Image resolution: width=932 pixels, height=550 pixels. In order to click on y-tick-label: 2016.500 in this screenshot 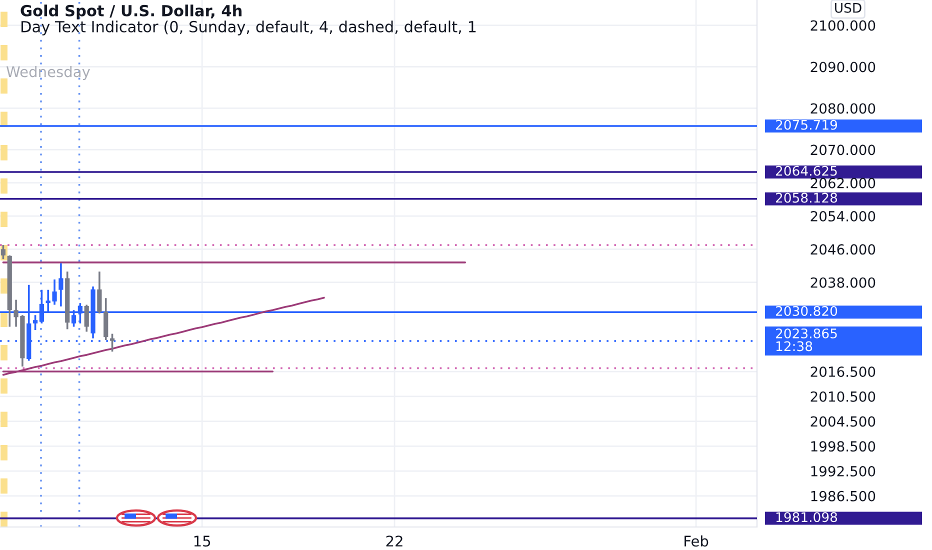, I will do `click(843, 371)`.